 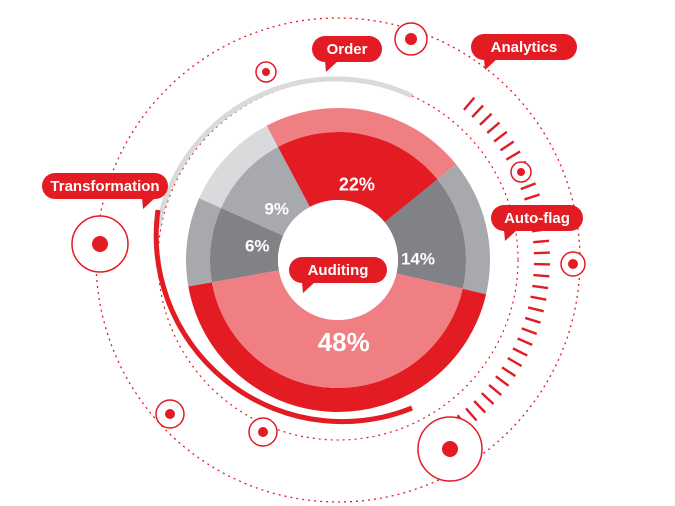 I want to click on callout-bubble: Transformation, so click(x=105, y=191).